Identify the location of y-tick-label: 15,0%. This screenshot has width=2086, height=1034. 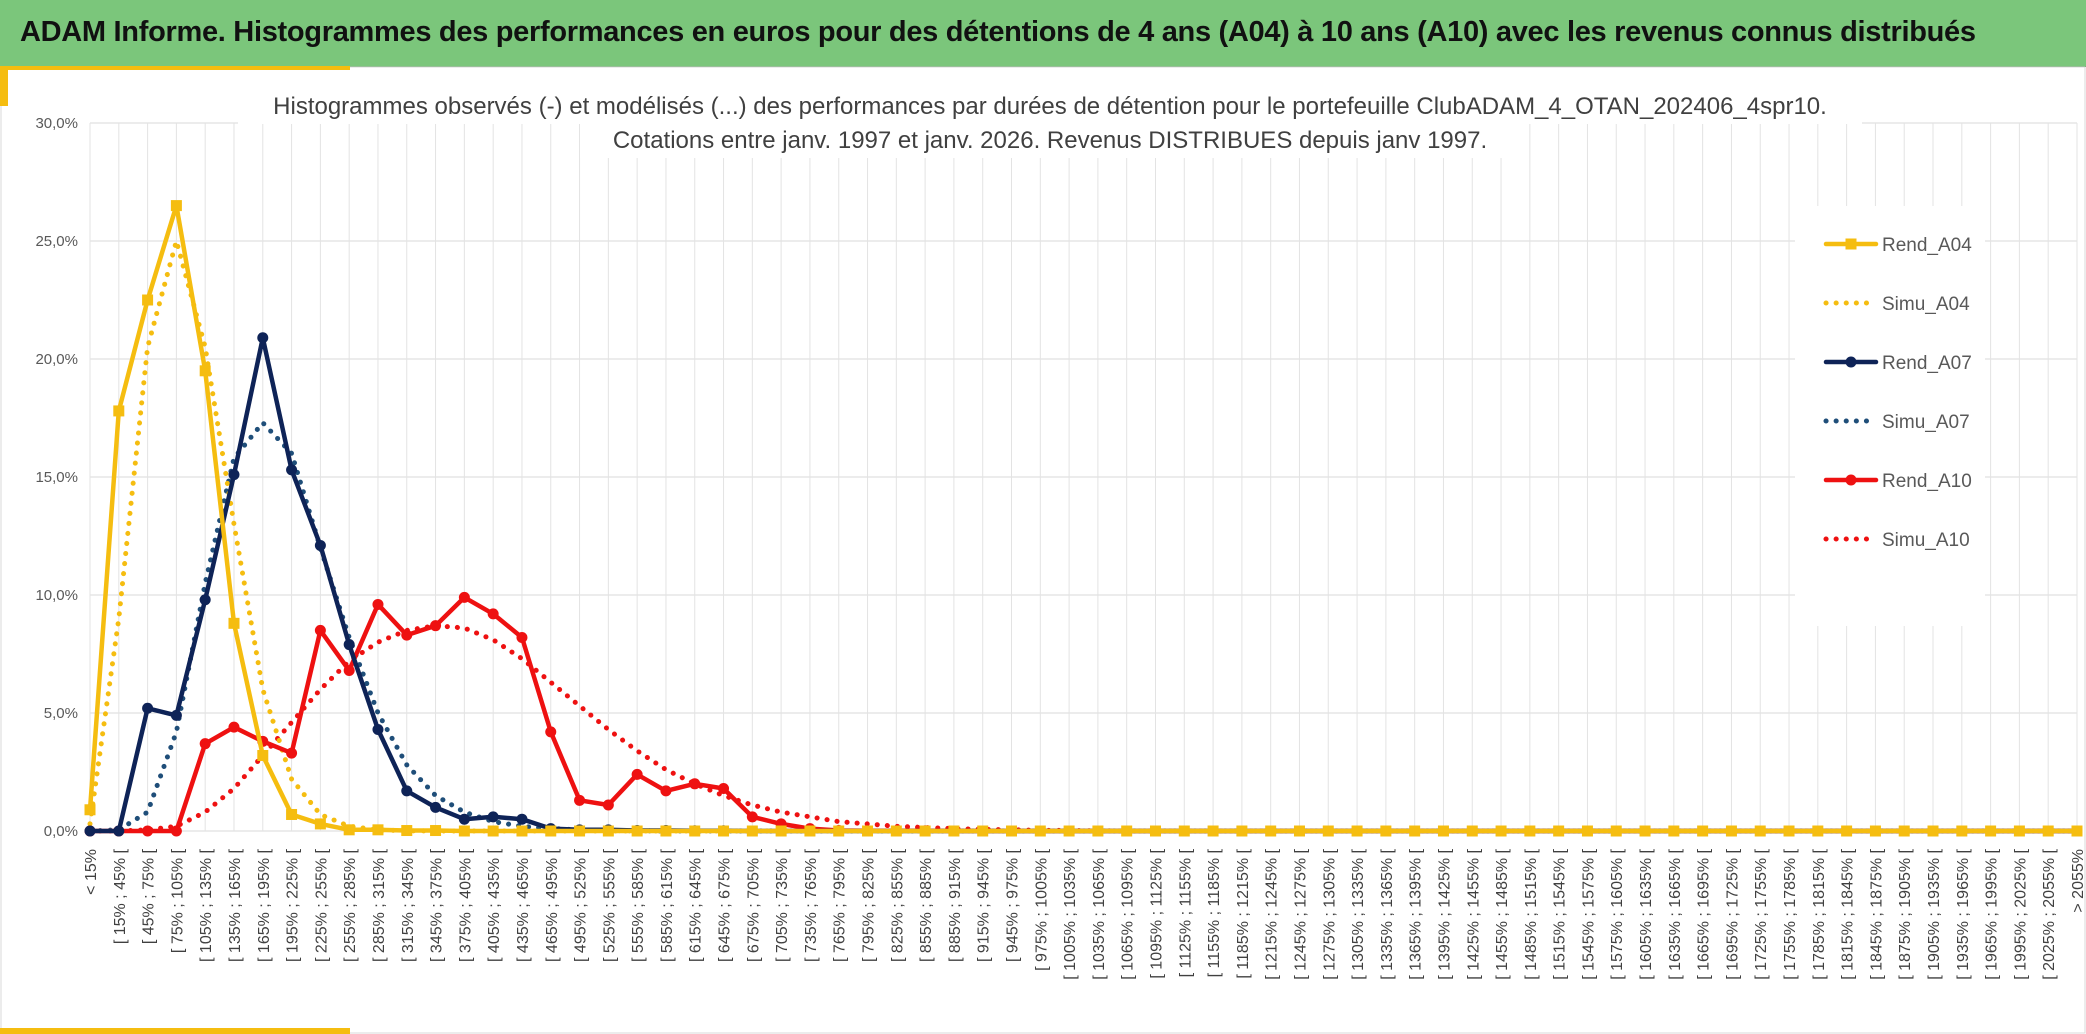
(56, 477).